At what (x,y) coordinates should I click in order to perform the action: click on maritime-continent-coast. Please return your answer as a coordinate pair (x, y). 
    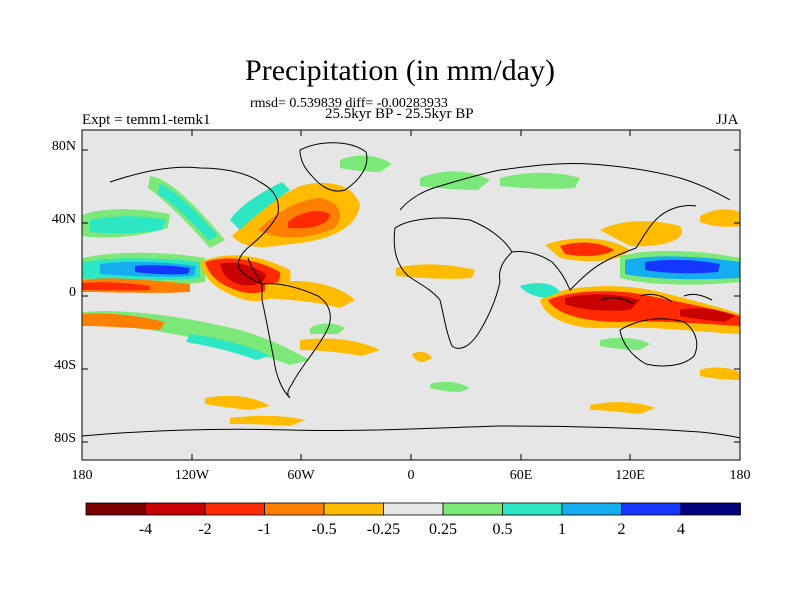
    Looking at the image, I should click on (656, 299).